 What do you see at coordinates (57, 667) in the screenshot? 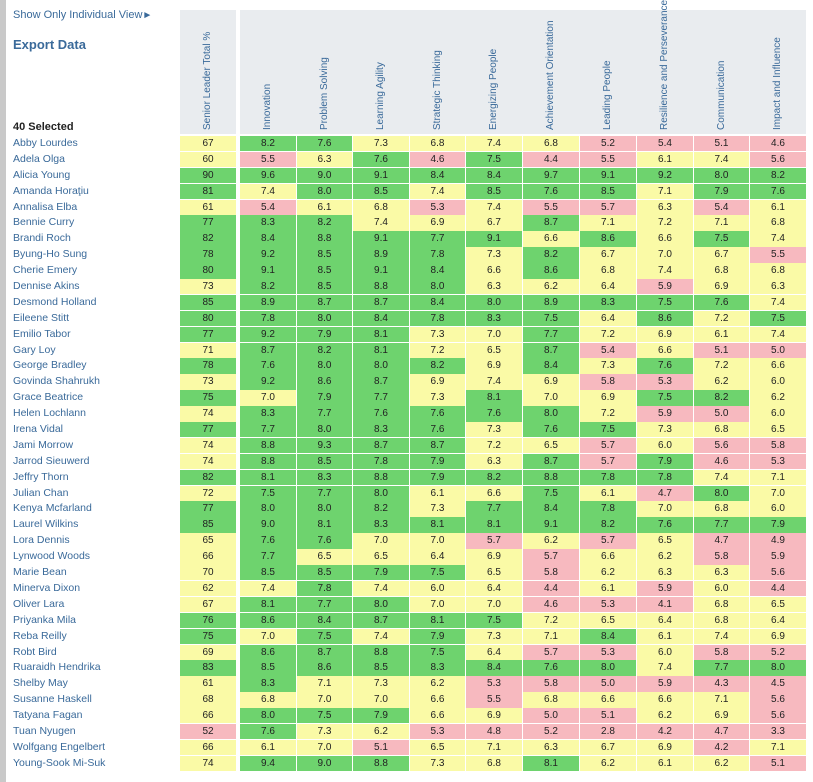
I see `person-name-link: Ruaraidh Hendrika` at bounding box center [57, 667].